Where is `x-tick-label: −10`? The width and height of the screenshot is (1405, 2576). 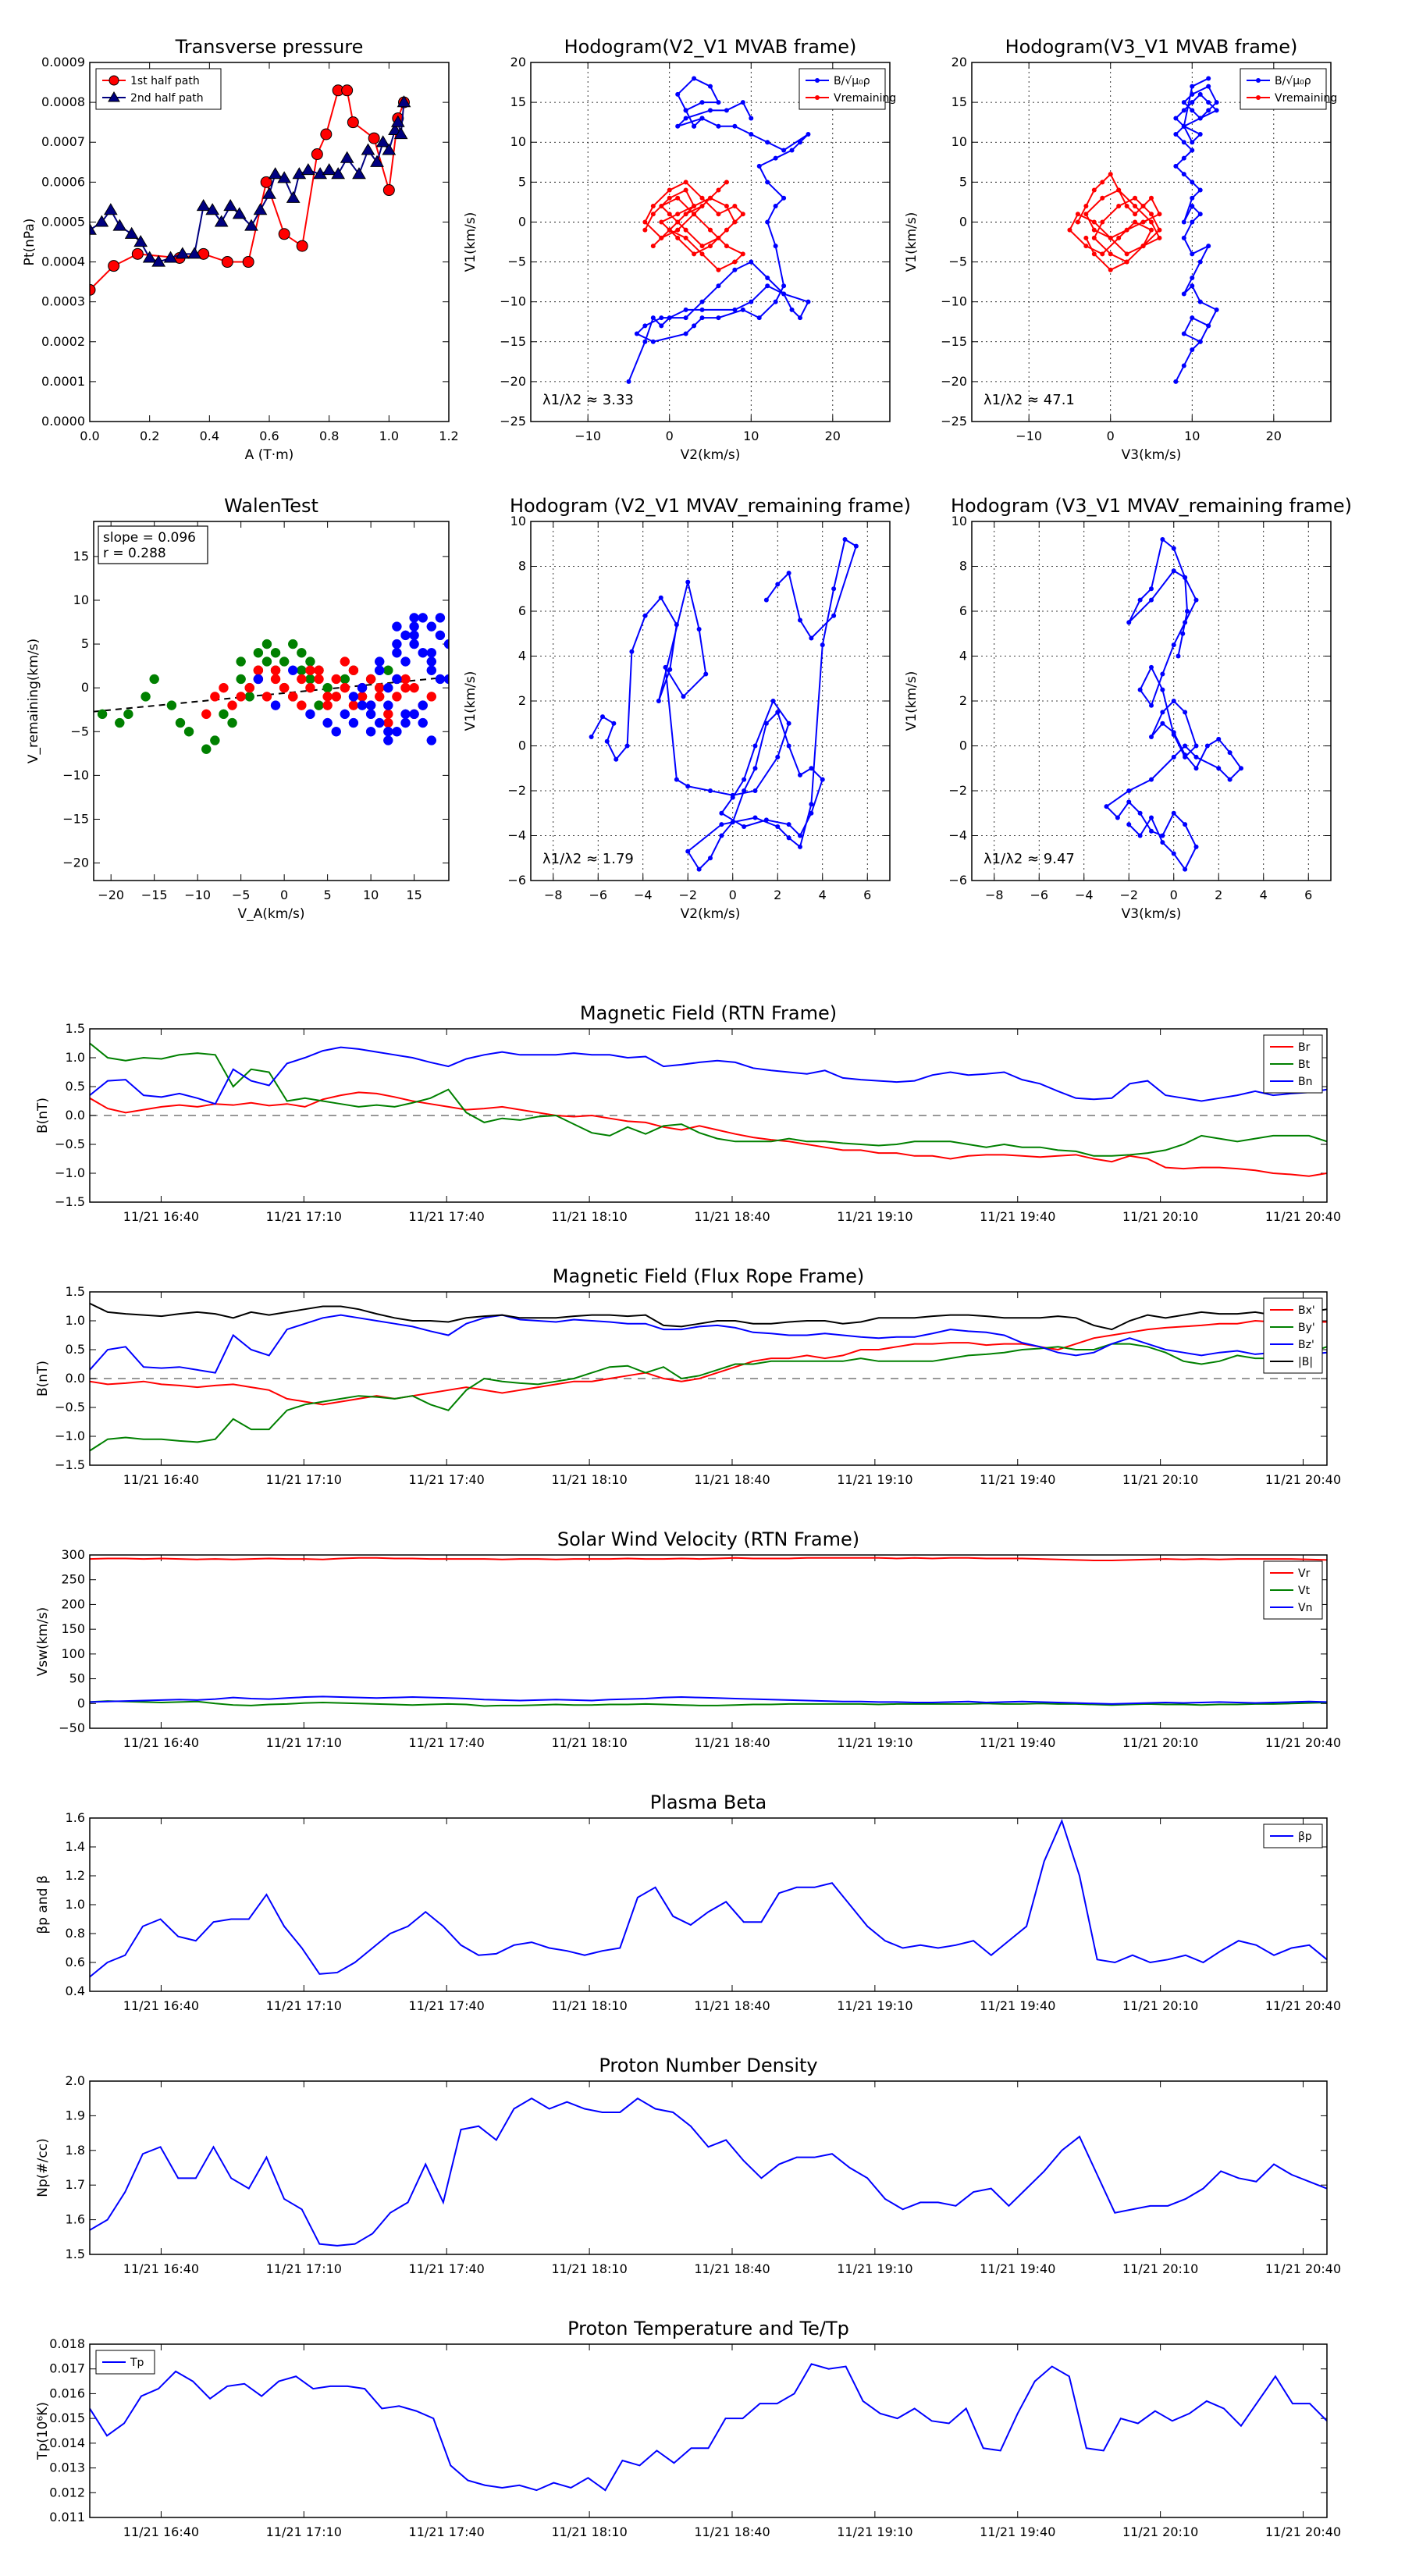
x-tick-label: −10 is located at coordinates (197, 895).